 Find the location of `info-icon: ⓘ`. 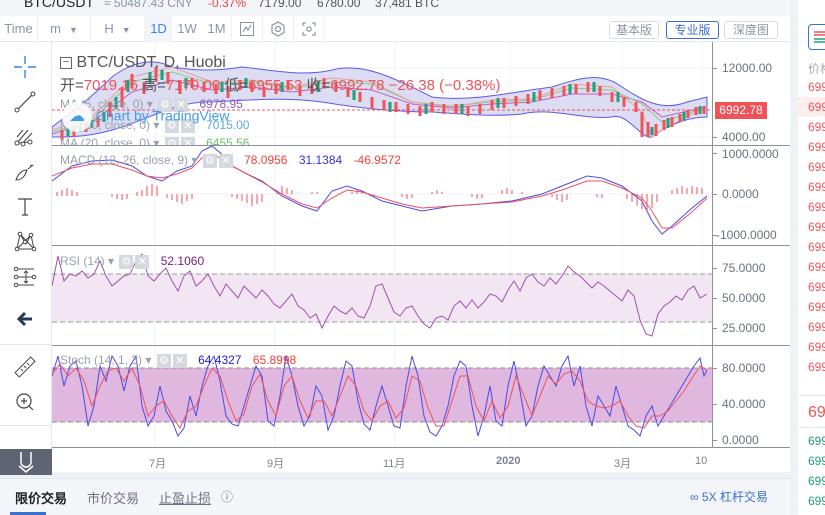

info-icon: ⓘ is located at coordinates (227, 497).